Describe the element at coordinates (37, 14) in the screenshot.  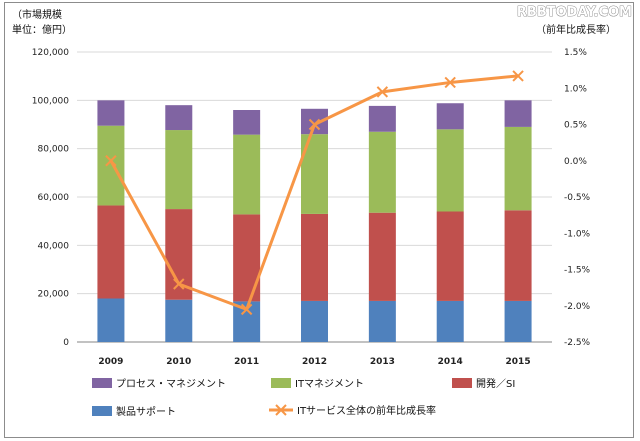
I see `left-axis-title-line1: （市場規模` at that location.